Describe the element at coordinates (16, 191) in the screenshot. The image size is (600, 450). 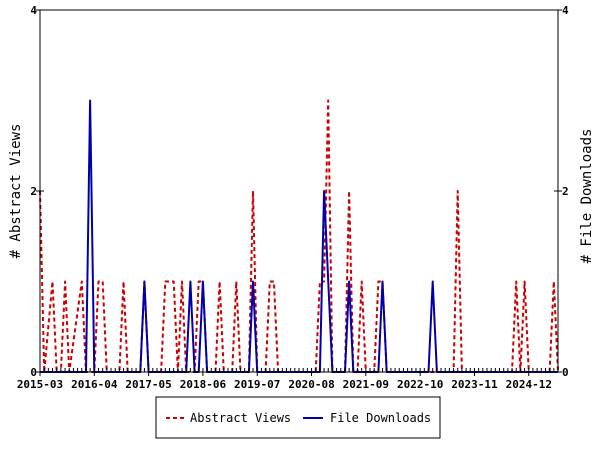
I see `y-axis-title-left: # Abstract Views` at that location.